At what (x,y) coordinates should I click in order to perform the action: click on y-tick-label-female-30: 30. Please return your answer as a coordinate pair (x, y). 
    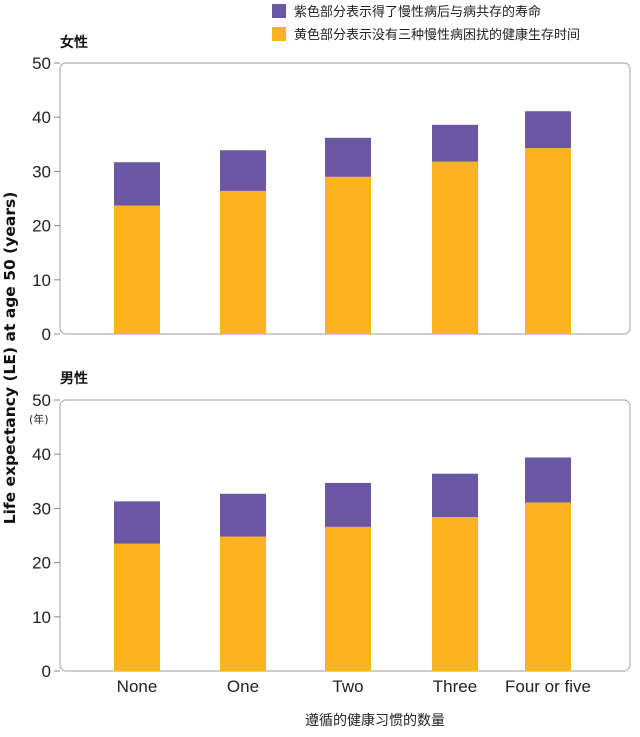
    Looking at the image, I should click on (41, 171).